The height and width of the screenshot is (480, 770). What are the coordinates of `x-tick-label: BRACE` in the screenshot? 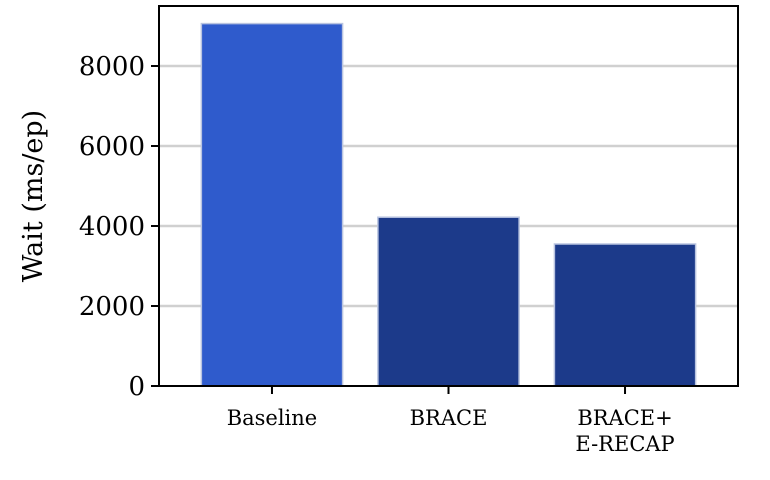 It's located at (449, 418).